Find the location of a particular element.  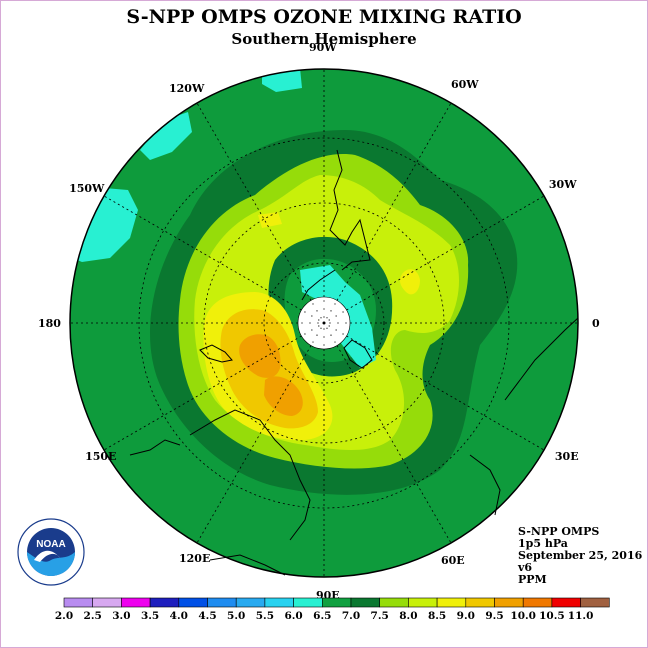

colorbar-label: 2.0 is located at coordinates (64, 616).